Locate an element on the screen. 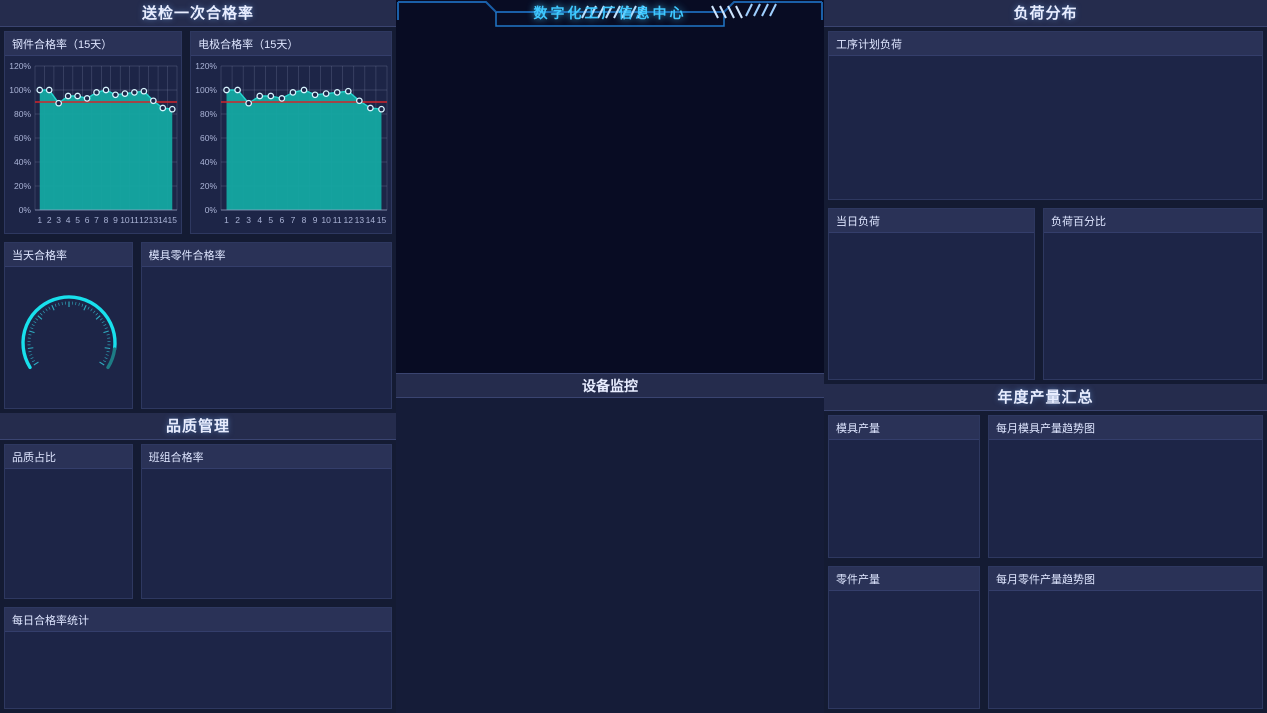 The image size is (1267, 713). table-process-plan-load is located at coordinates (1045, 127).